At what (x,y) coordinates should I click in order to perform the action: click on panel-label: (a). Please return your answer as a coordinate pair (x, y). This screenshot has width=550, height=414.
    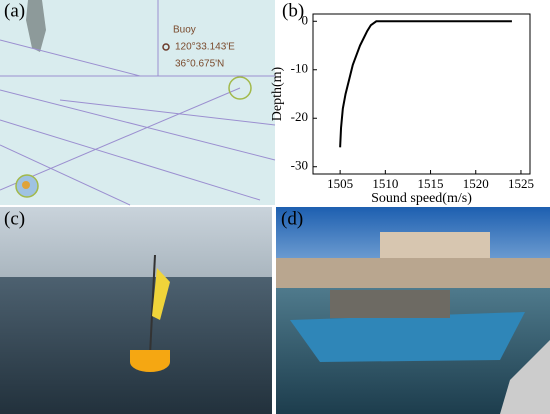
    Looking at the image, I should click on (14, 10).